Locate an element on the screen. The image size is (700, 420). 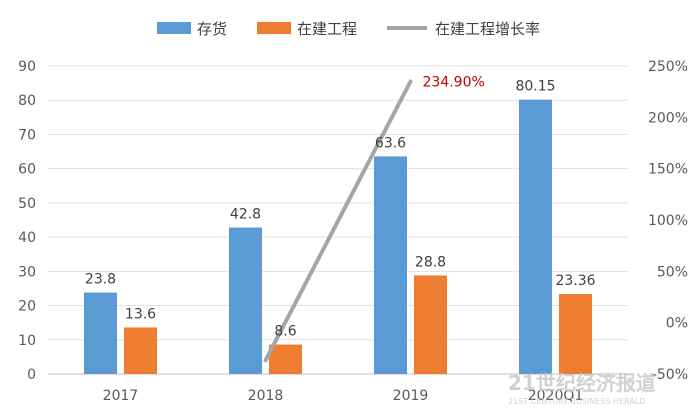
legend: 存货 在建工程 在建工程增长率 is located at coordinates (348, 29).